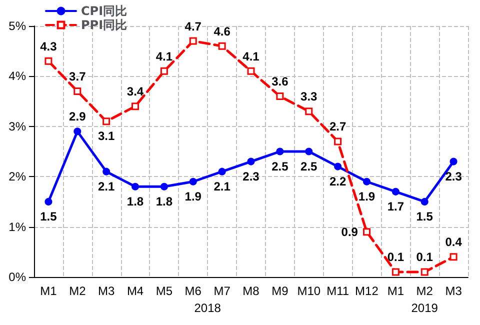 The width and height of the screenshot is (480, 325). I want to click on data-label: 1.7, so click(395, 206).